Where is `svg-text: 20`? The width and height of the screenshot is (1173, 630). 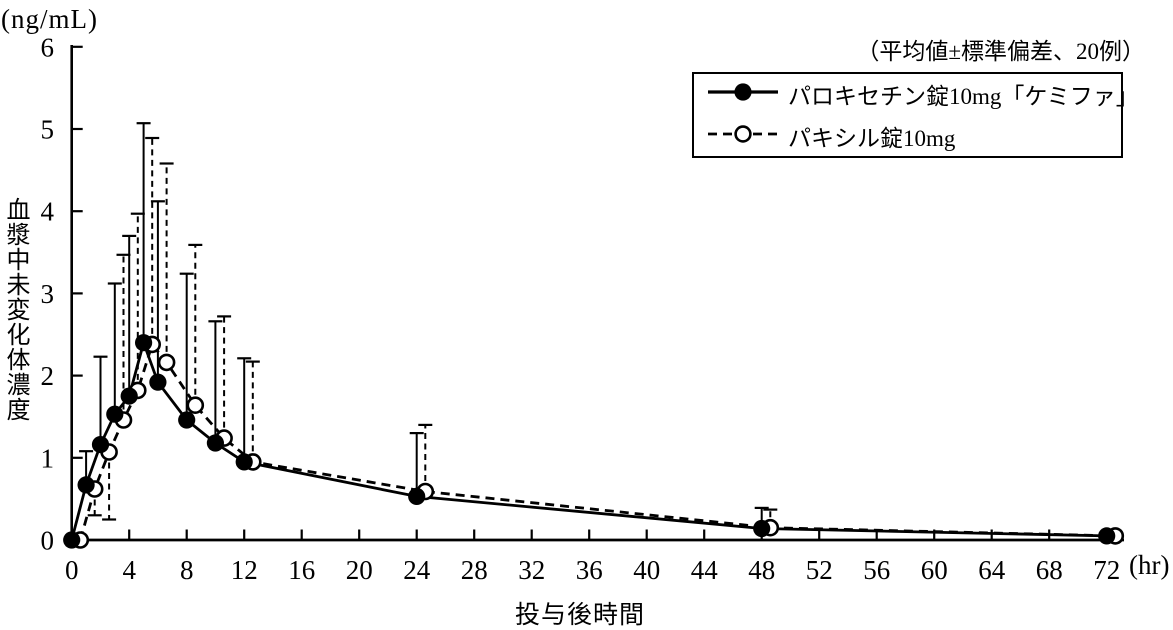 svg-text: 20 is located at coordinates (359, 570).